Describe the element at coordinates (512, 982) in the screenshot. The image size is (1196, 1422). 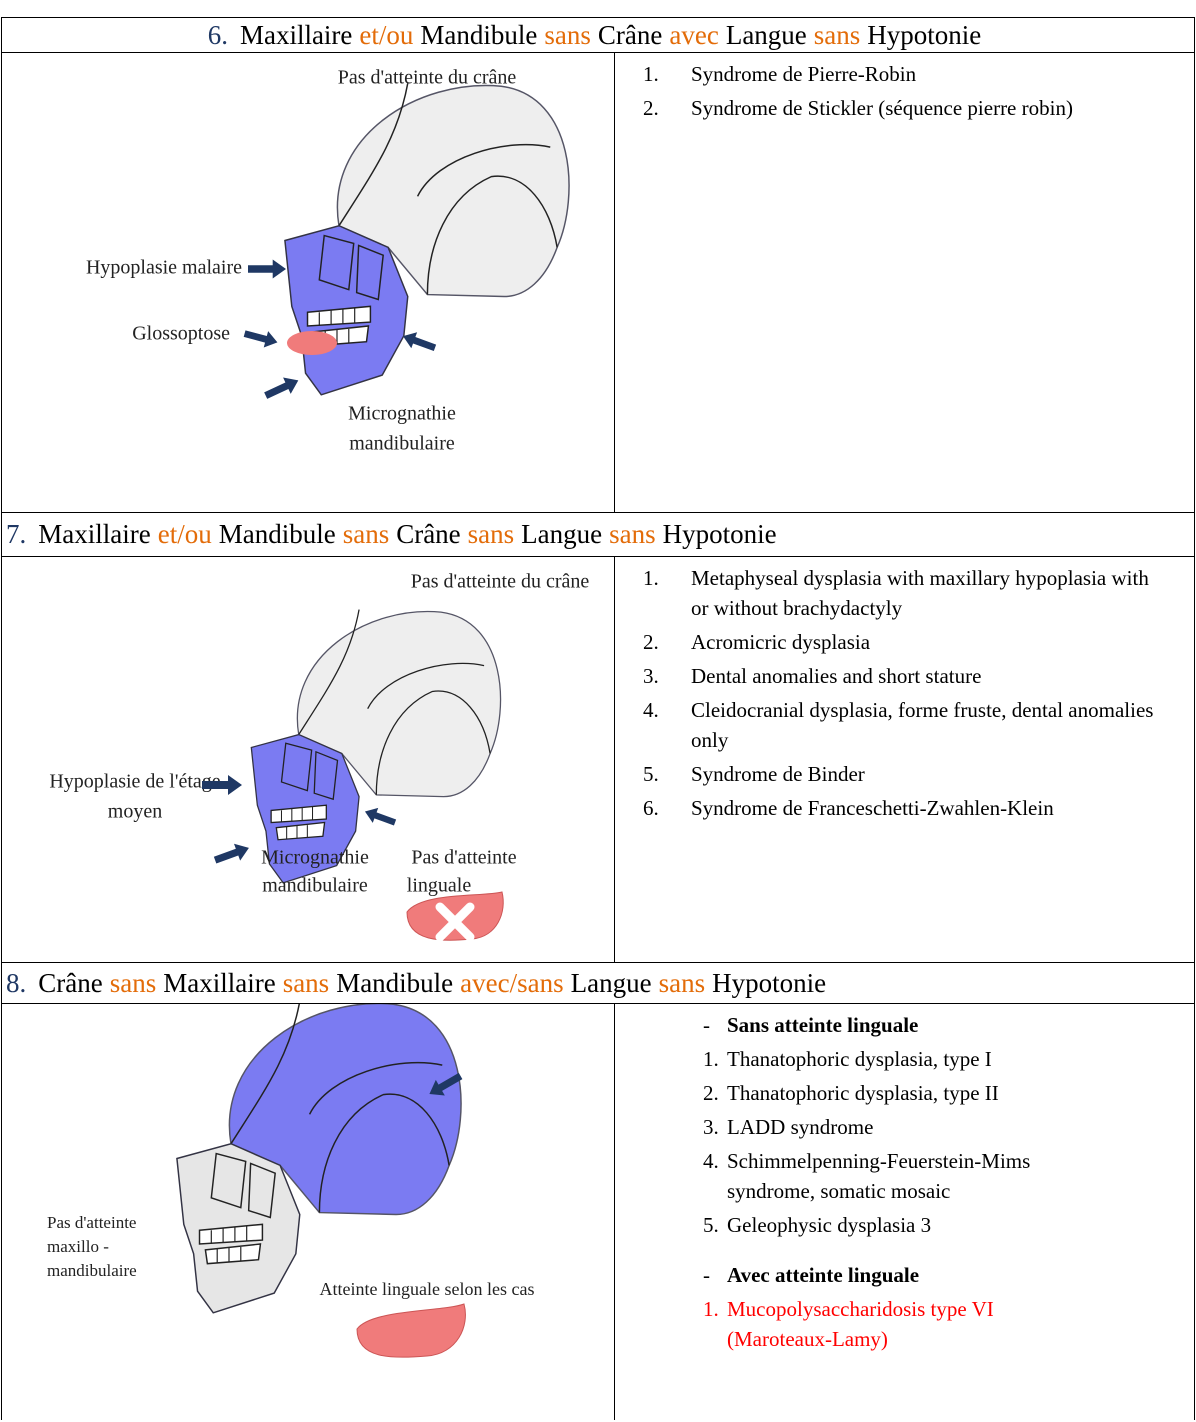
I see `header-word: avec/sans` at that location.